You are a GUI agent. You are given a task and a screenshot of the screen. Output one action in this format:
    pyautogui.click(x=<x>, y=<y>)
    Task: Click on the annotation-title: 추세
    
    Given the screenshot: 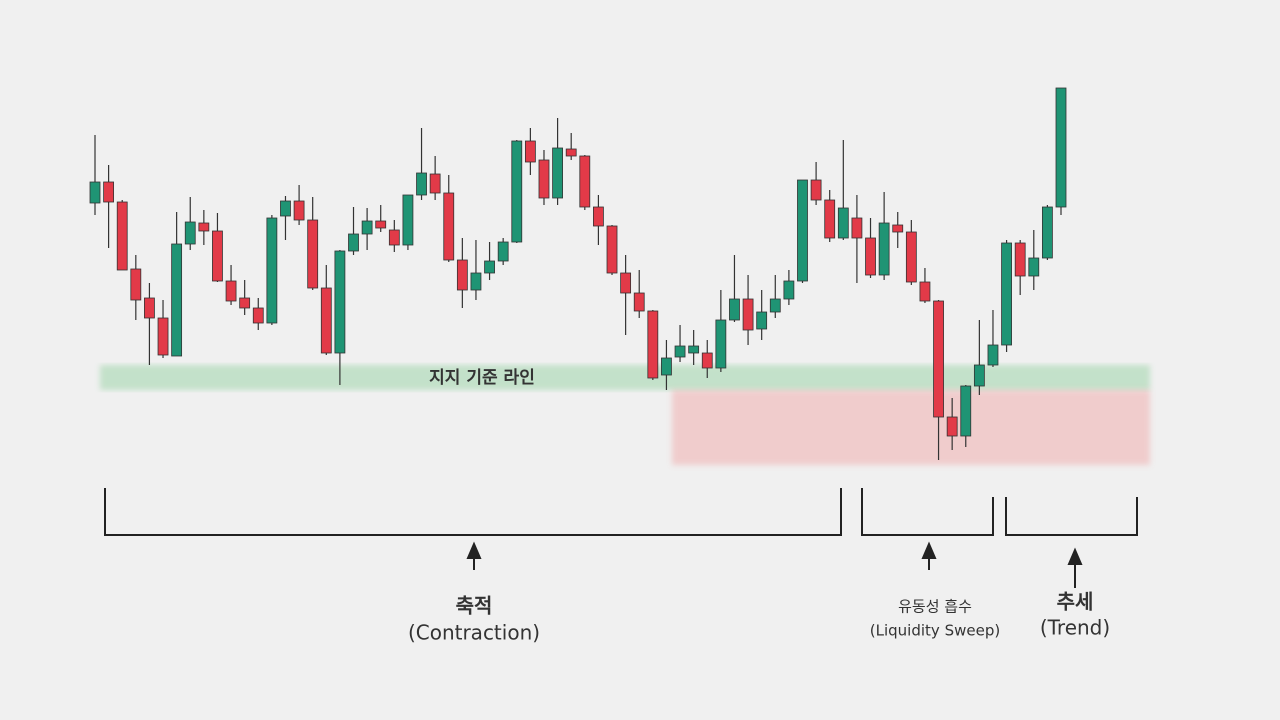 What is the action you would take?
    pyautogui.click(x=1075, y=602)
    